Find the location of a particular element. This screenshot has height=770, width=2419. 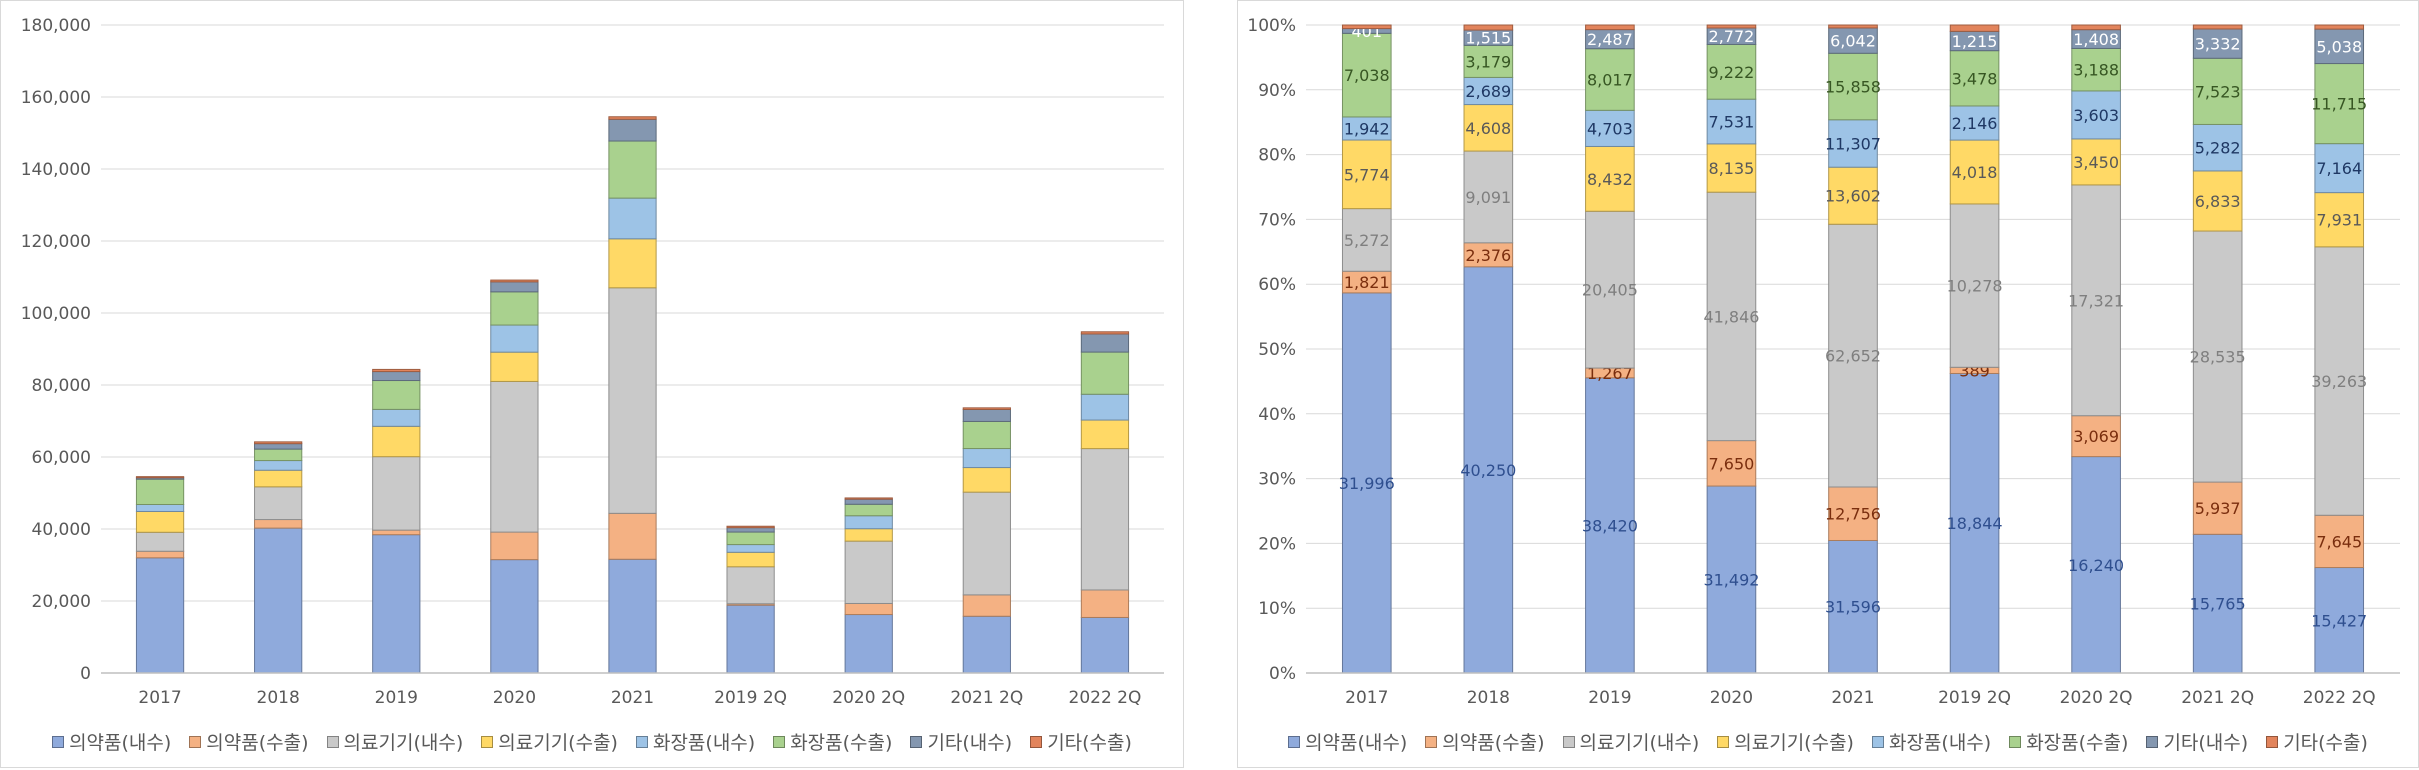

data-label: 16,240 is located at coordinates (2096, 565).